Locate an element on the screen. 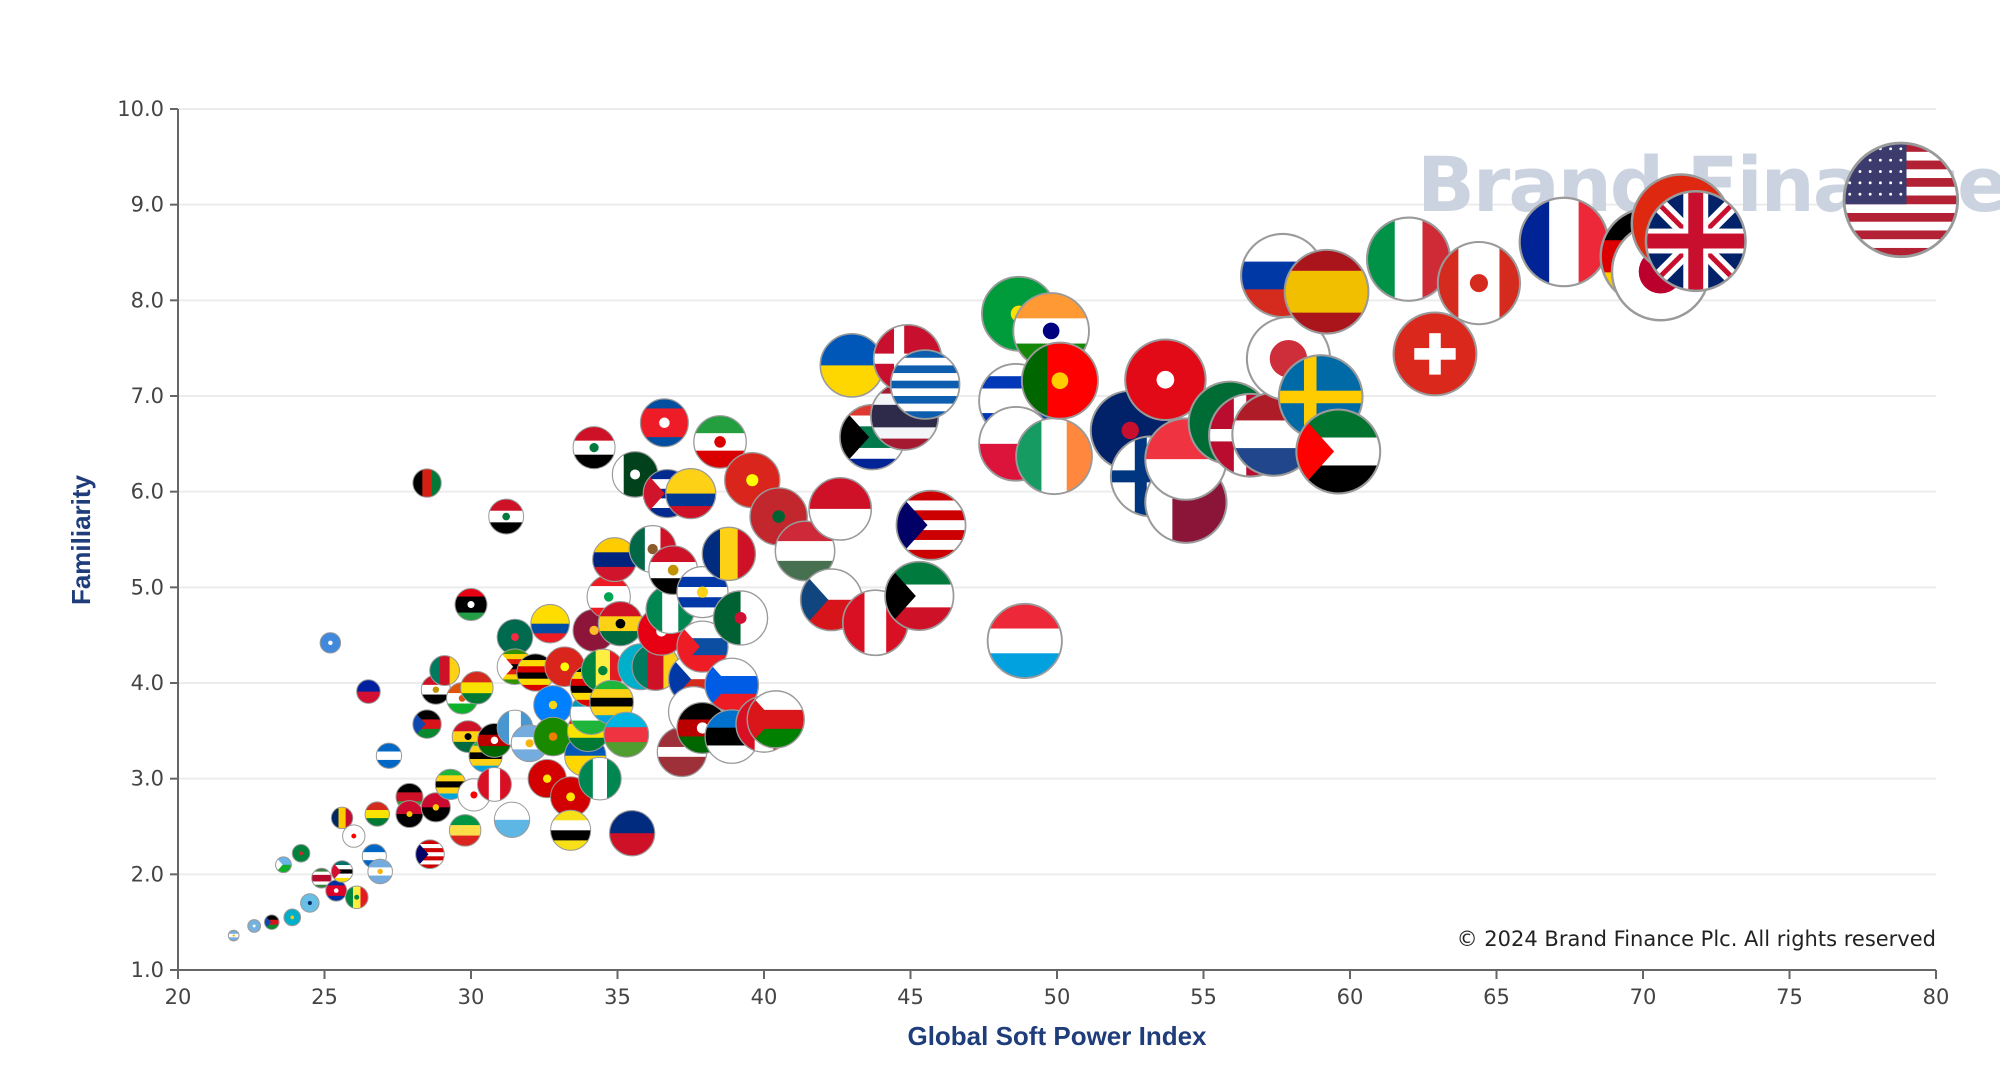  flag-cross is located at coordinates (1435, 354).